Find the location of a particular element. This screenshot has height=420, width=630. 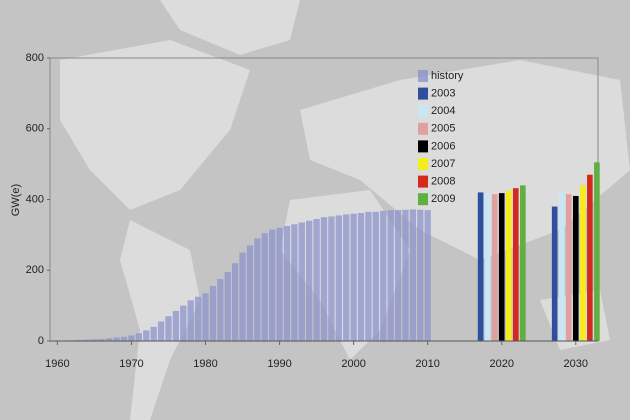

x-tick-label: 1990 is located at coordinates (279, 364).